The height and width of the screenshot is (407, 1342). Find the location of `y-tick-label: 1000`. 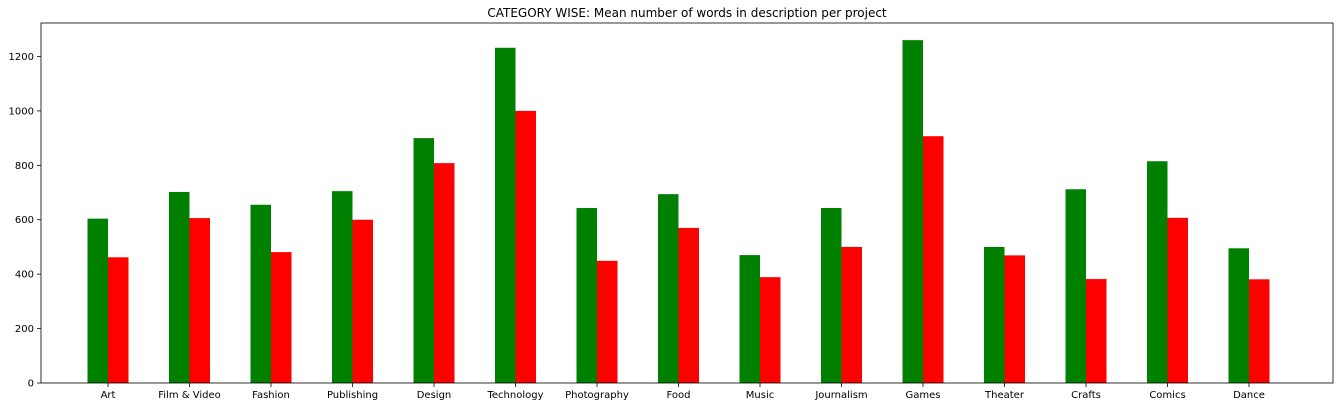

y-tick-label: 1000 is located at coordinates (21, 111).